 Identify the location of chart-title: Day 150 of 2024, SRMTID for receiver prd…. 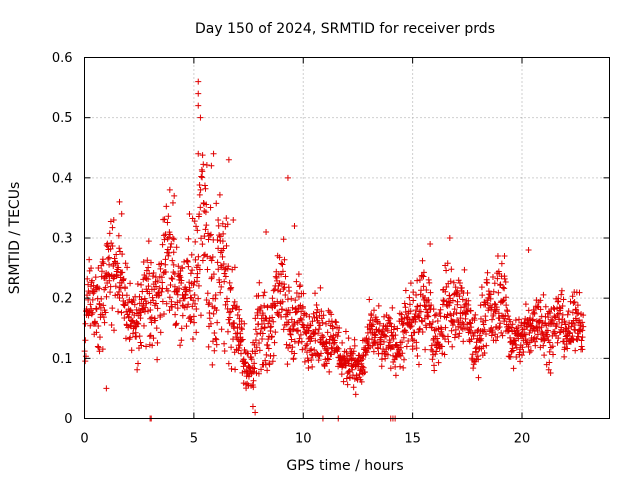
(345, 29).